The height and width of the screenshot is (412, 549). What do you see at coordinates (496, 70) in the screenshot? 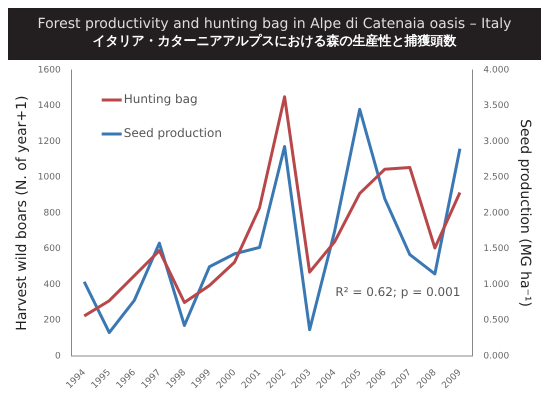
I see `y2-tick-label: 4.000` at bounding box center [496, 70].